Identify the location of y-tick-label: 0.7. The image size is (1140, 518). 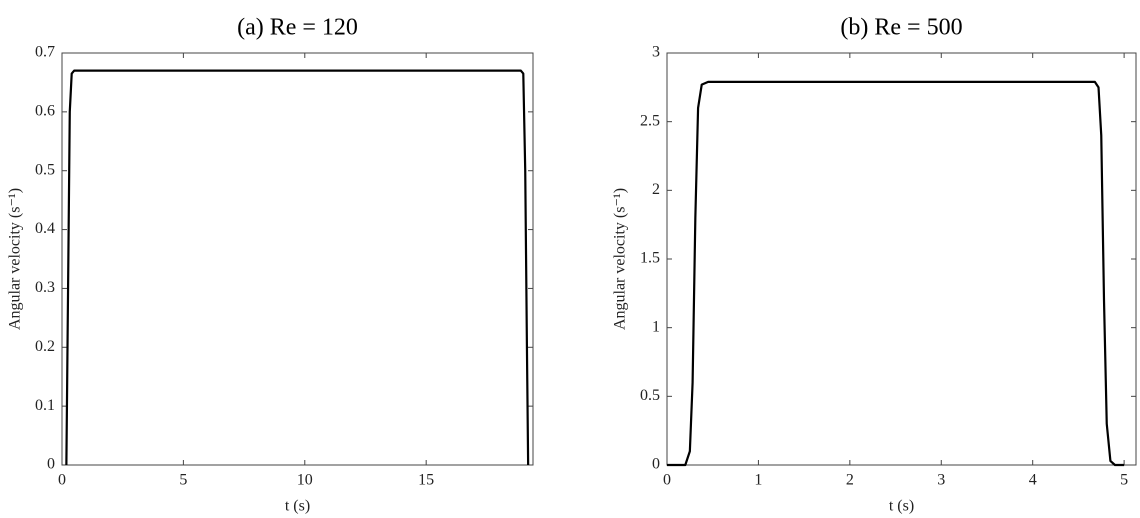
(45, 52).